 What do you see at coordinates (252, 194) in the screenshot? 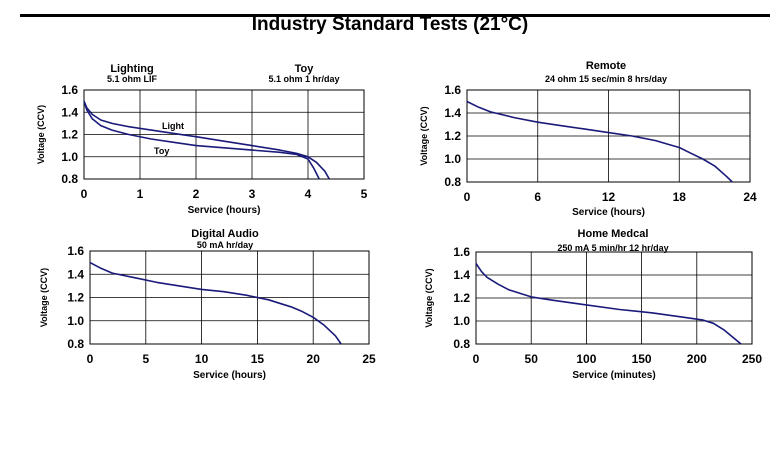
I see `x-tick-label: 3` at bounding box center [252, 194].